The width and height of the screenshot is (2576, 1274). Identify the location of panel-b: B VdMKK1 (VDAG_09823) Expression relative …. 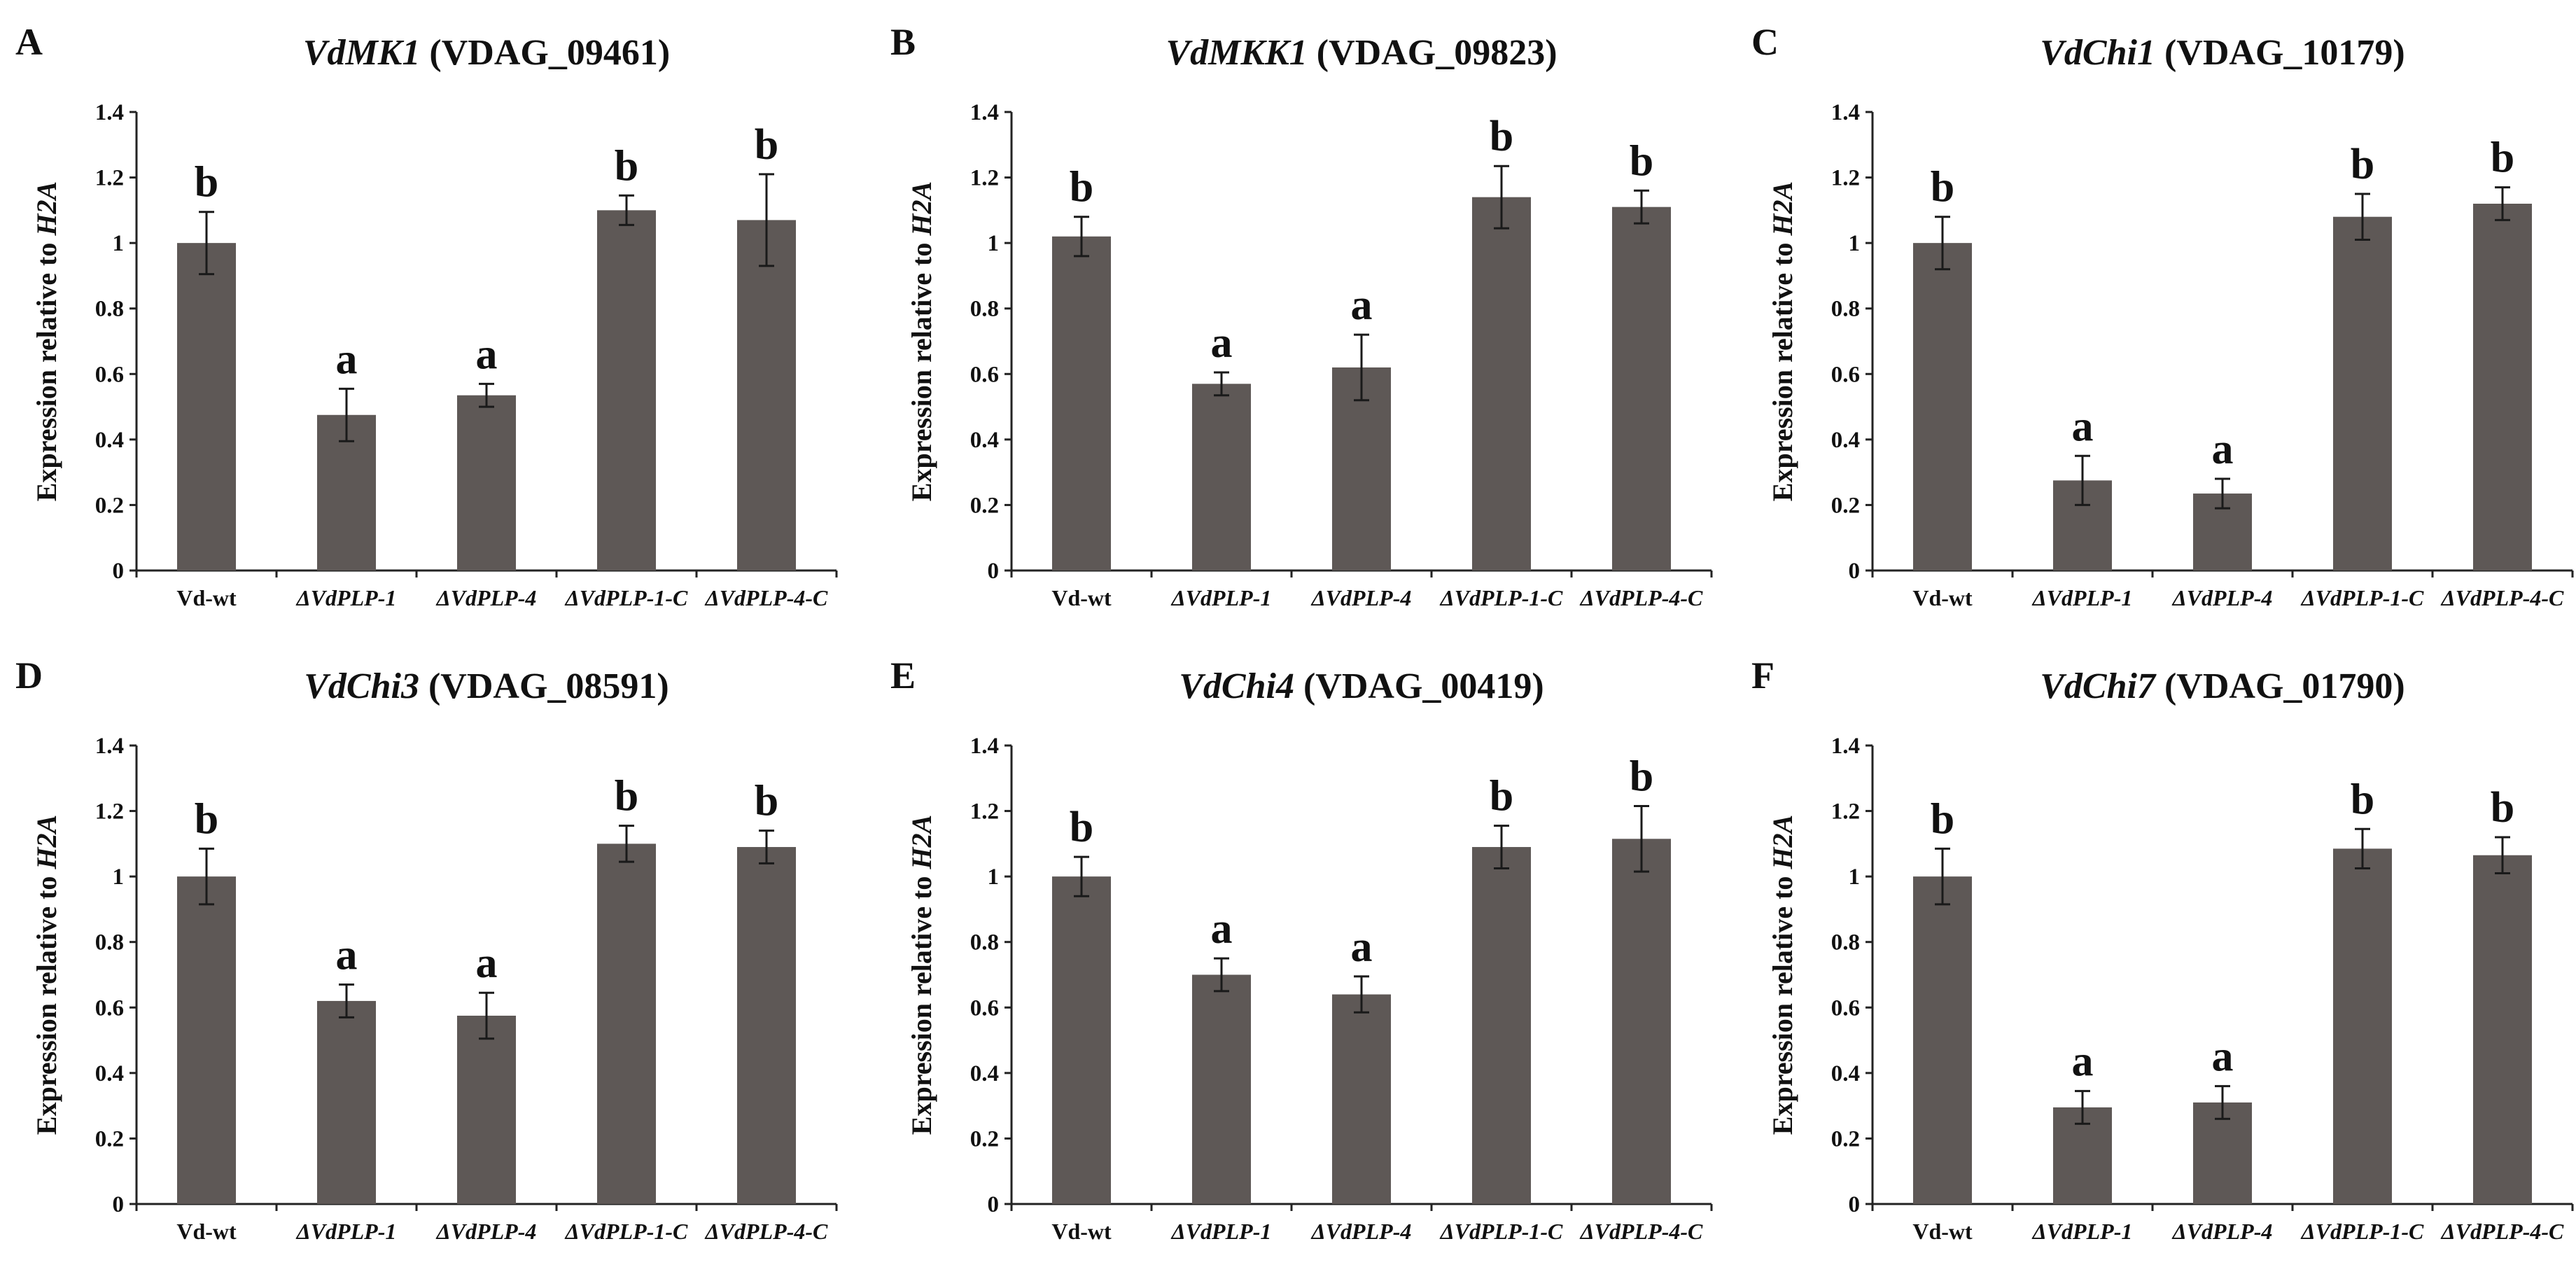
(1301, 315).